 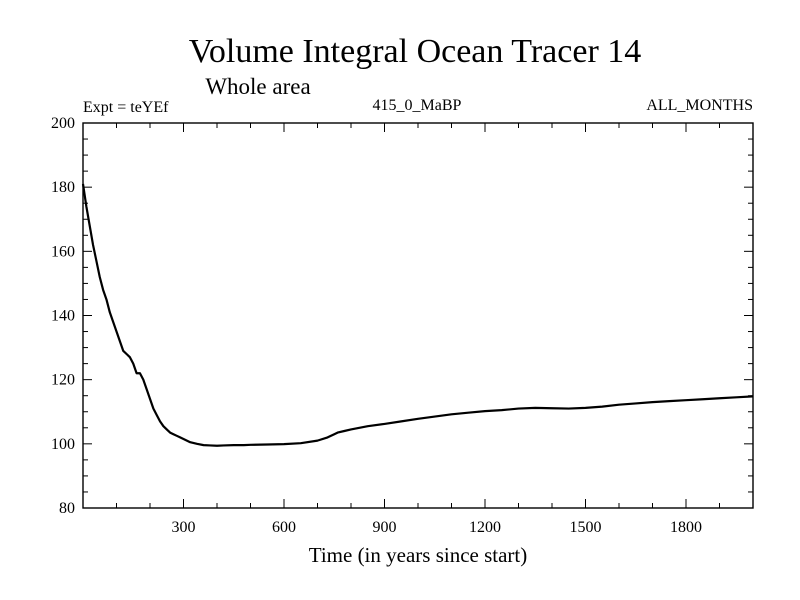 I want to click on x-tick-label: 1200, so click(x=485, y=527).